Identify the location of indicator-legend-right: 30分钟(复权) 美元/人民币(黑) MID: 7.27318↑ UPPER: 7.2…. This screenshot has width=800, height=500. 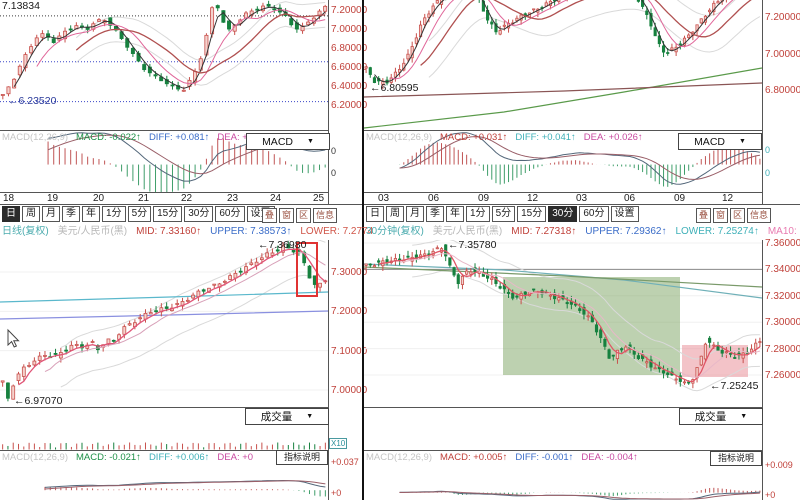
(583, 231).